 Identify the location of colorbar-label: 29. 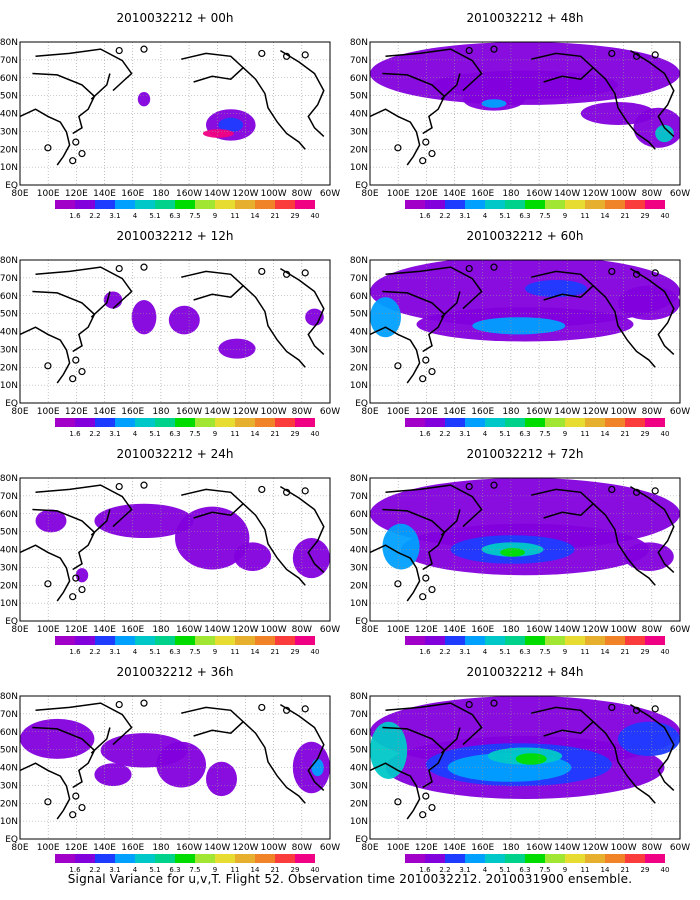
(645, 434).